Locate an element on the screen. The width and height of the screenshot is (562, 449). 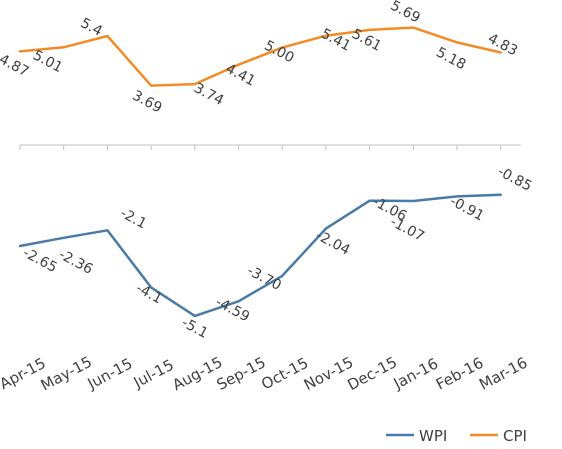
data-label-cpi: 4.41 is located at coordinates (240, 75).